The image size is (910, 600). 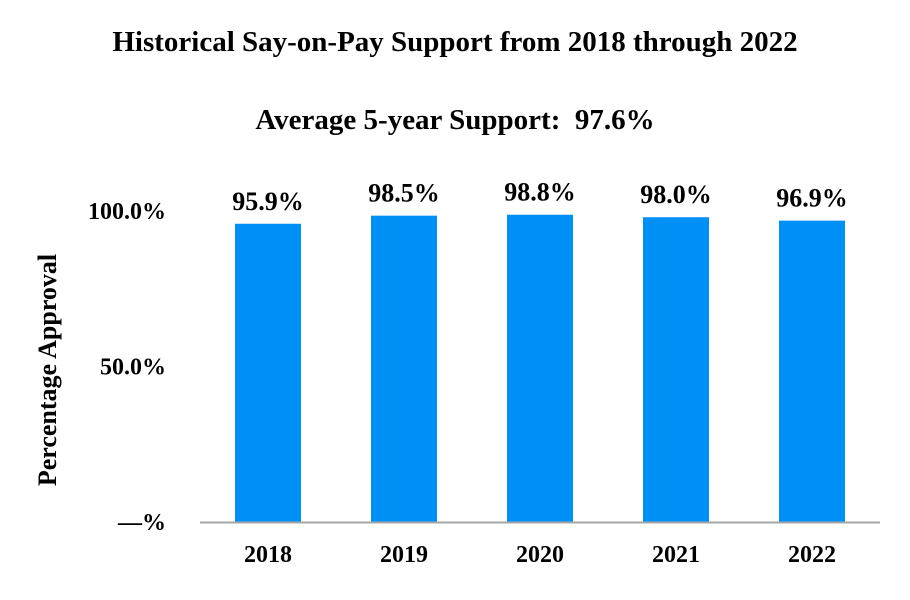 I want to click on y-tick-labels-layer: —% 50.0% 100.0%, so click(x=127, y=367).